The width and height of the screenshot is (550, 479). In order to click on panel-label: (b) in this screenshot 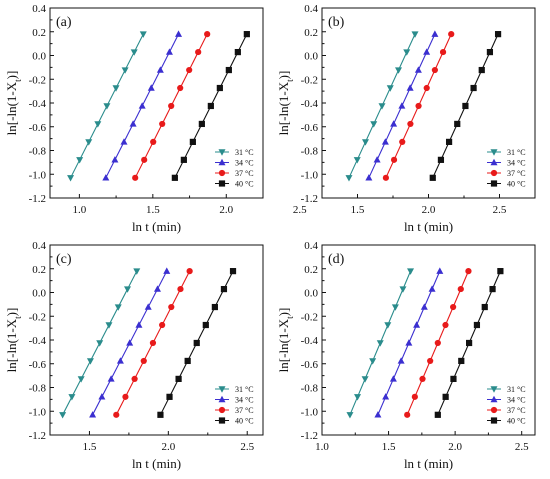, I will do `click(336, 22)`.